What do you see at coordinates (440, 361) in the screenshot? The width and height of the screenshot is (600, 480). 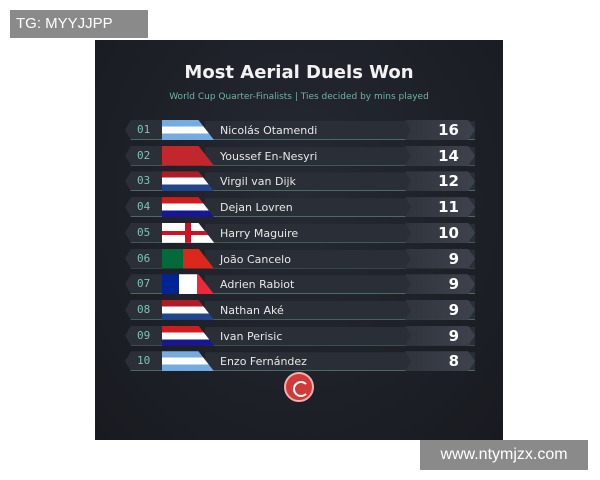 I see `duels-value: 8` at bounding box center [440, 361].